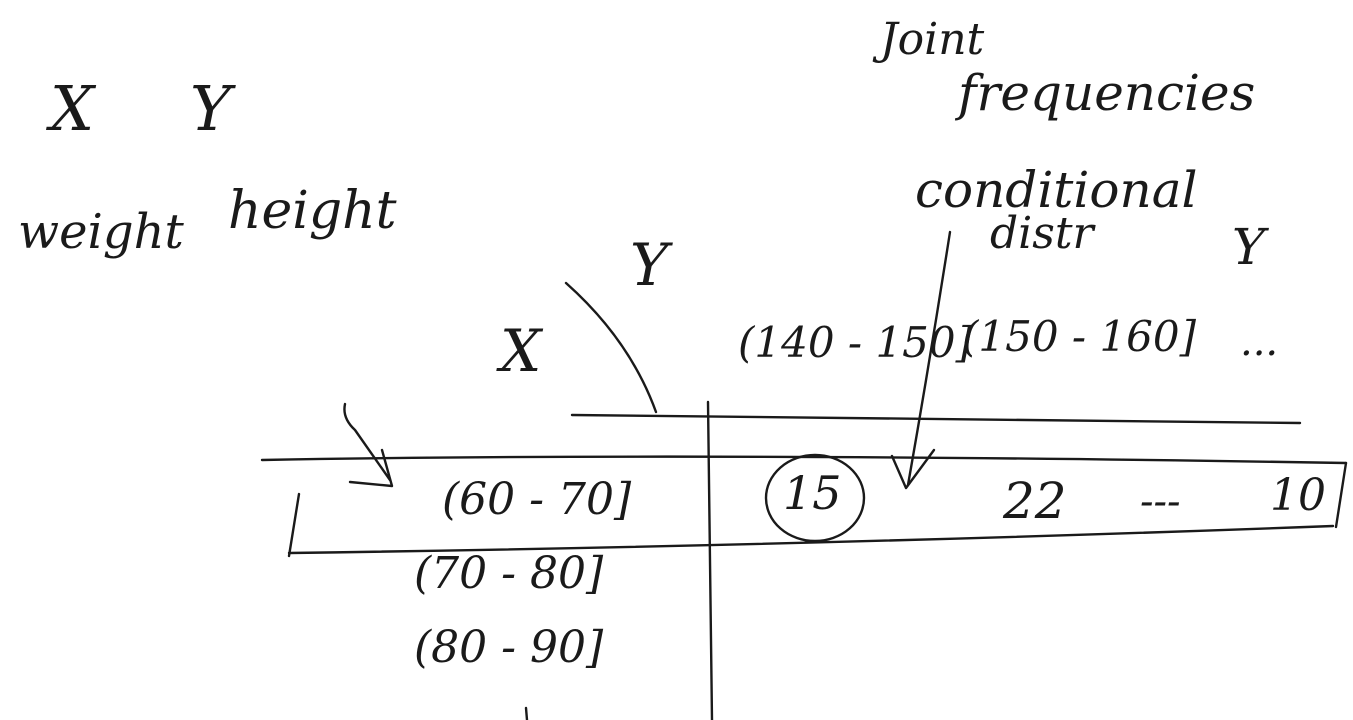  I want to click on highlight-band-top, so click(804, 460).